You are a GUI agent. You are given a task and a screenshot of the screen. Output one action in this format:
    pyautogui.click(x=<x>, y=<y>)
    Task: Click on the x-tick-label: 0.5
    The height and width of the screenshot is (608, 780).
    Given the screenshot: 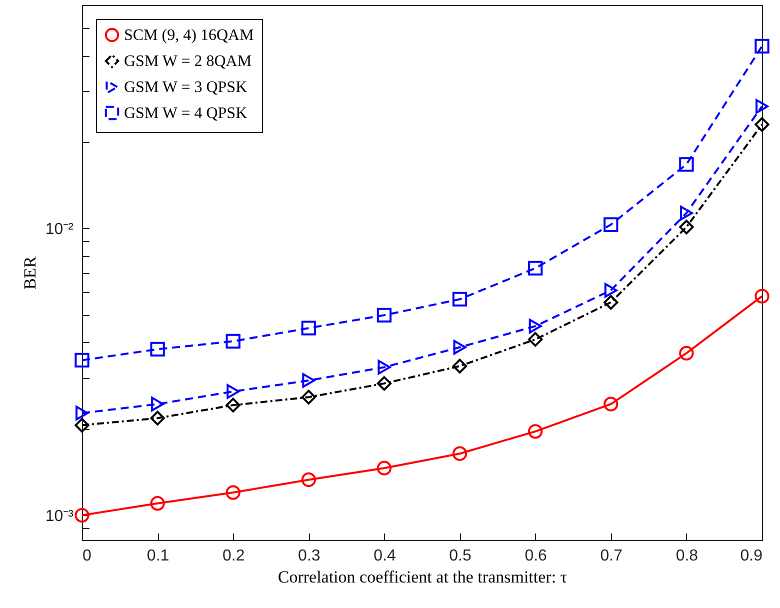 What is the action you would take?
    pyautogui.click(x=460, y=556)
    